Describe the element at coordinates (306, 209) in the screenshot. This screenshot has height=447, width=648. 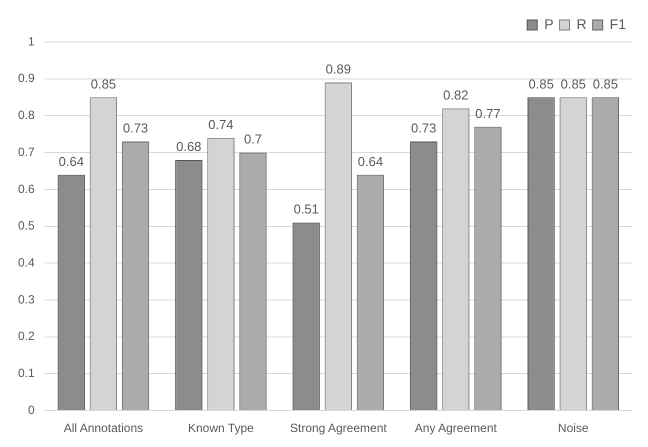
I see `data-label: 0.51` at that location.